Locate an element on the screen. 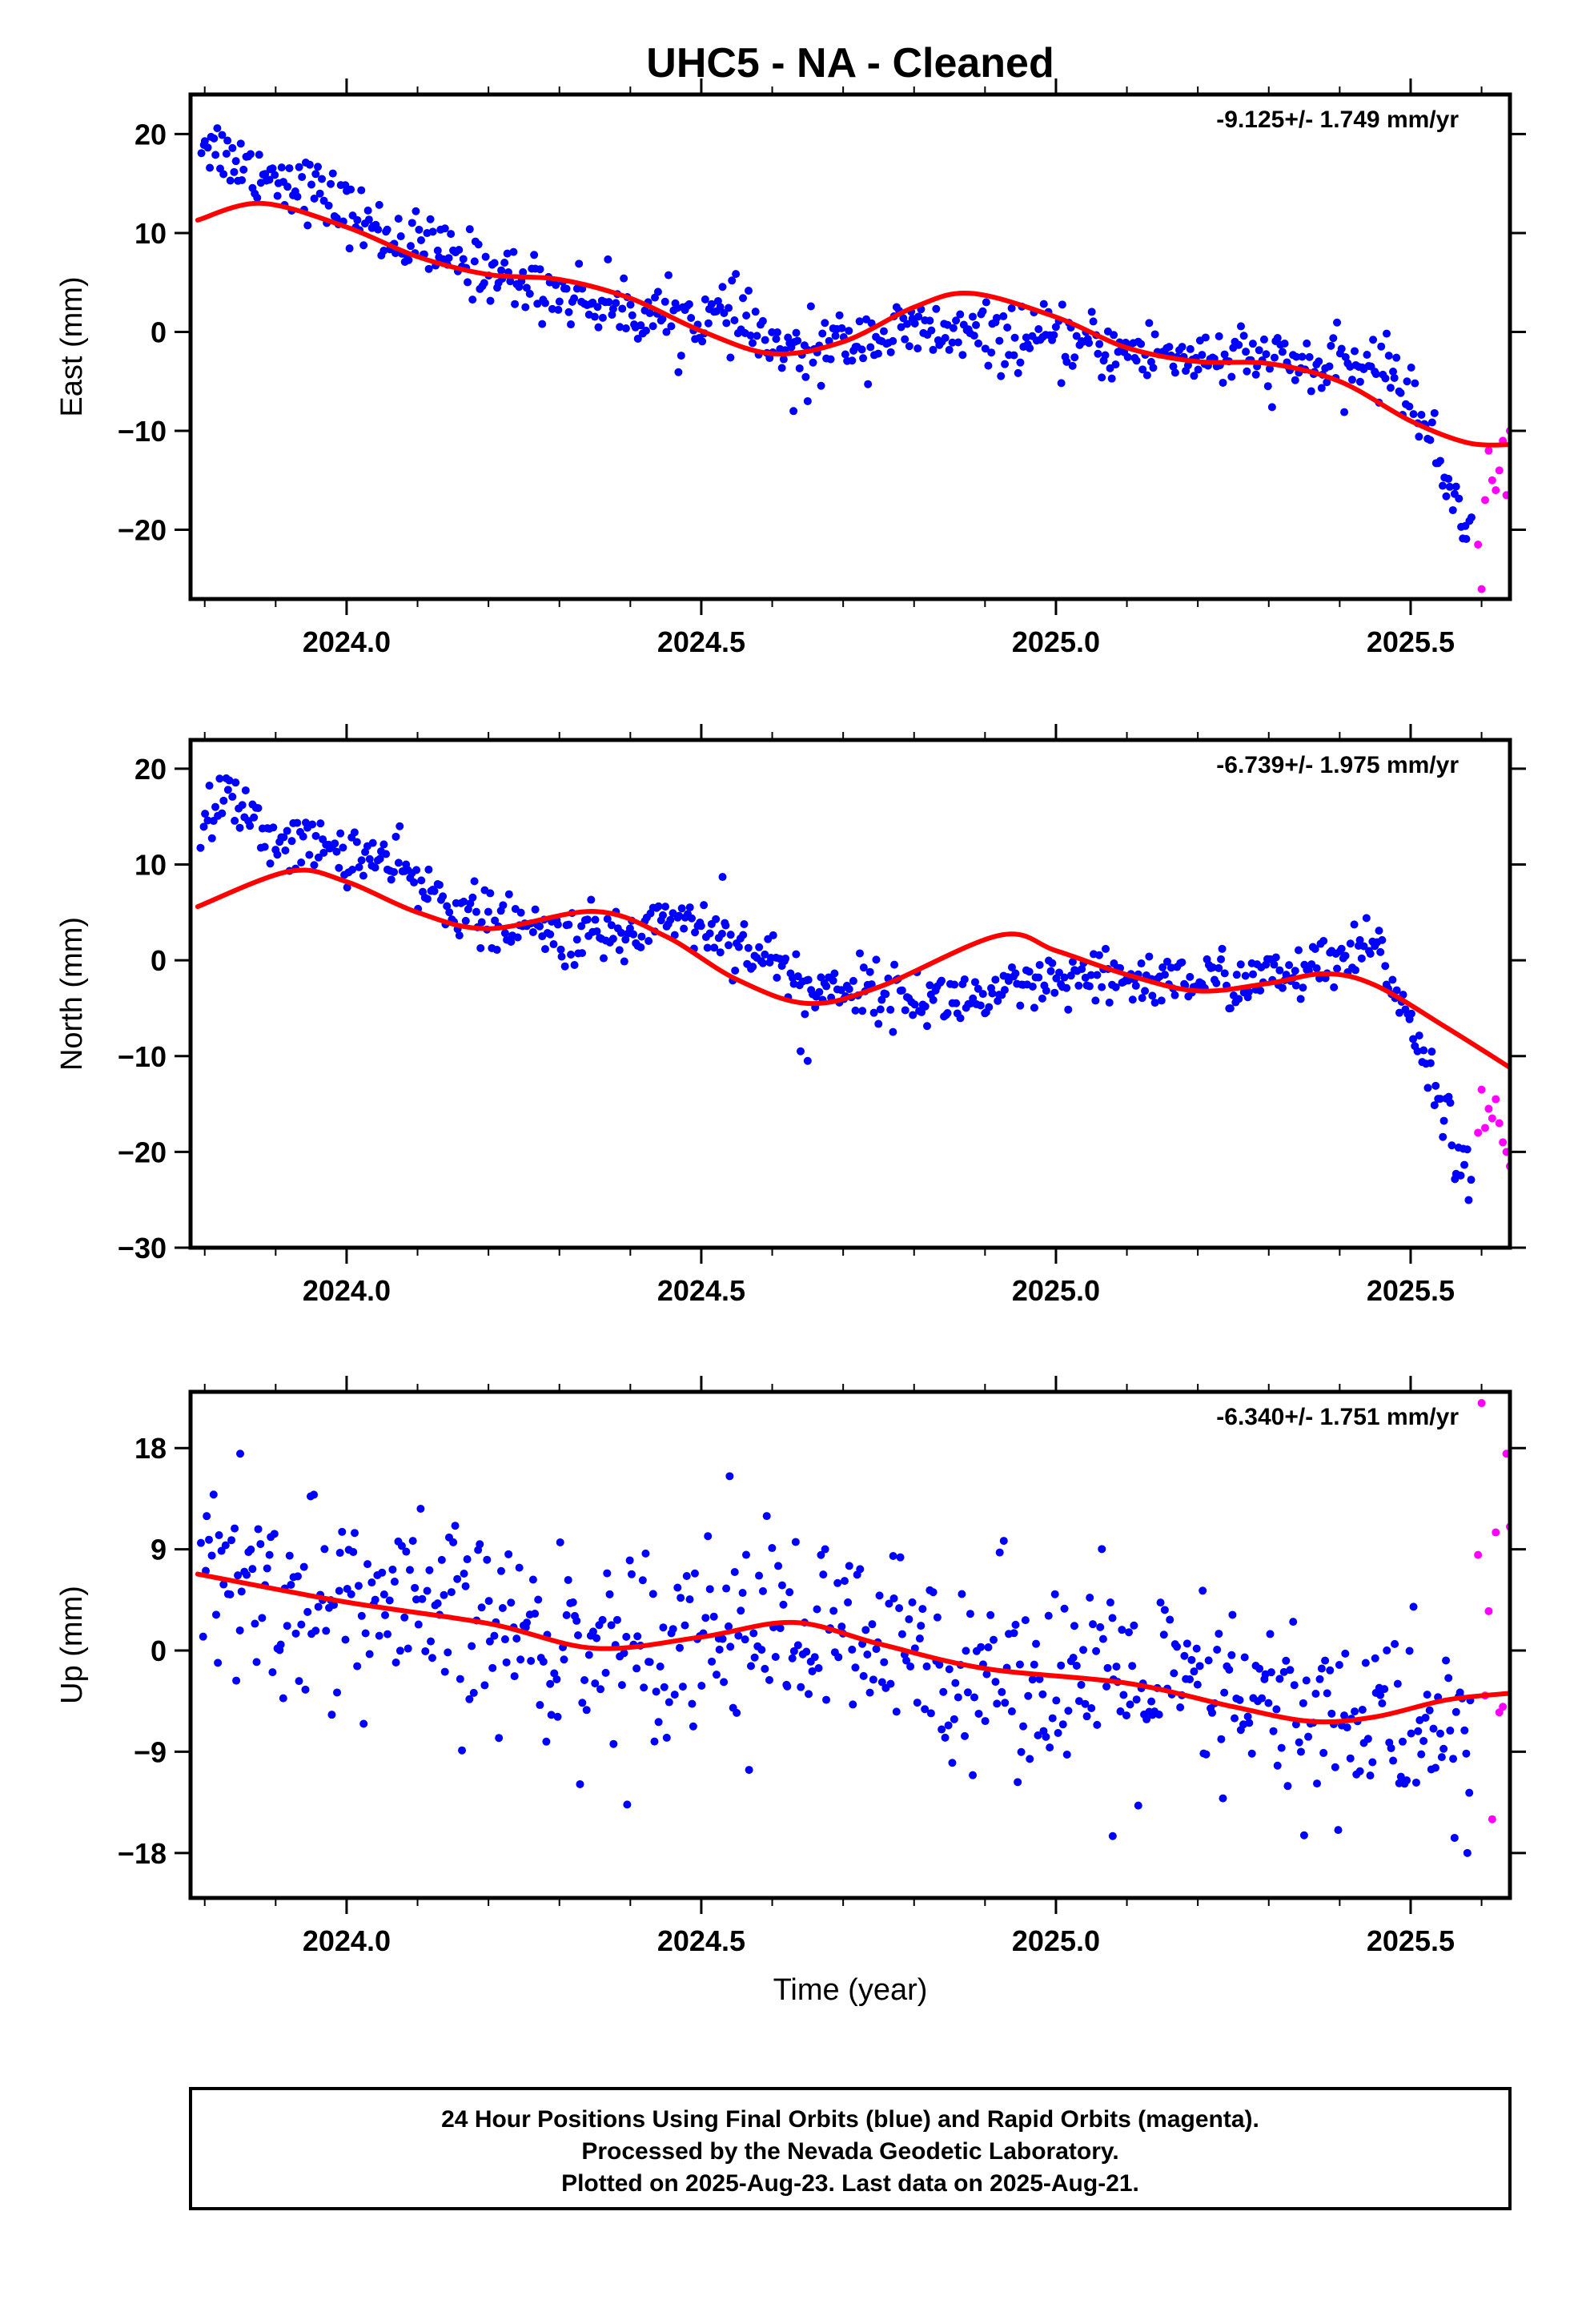 Image resolution: width=1582 pixels, height=2324 pixels. y-tick-label: −10 is located at coordinates (142, 1056).